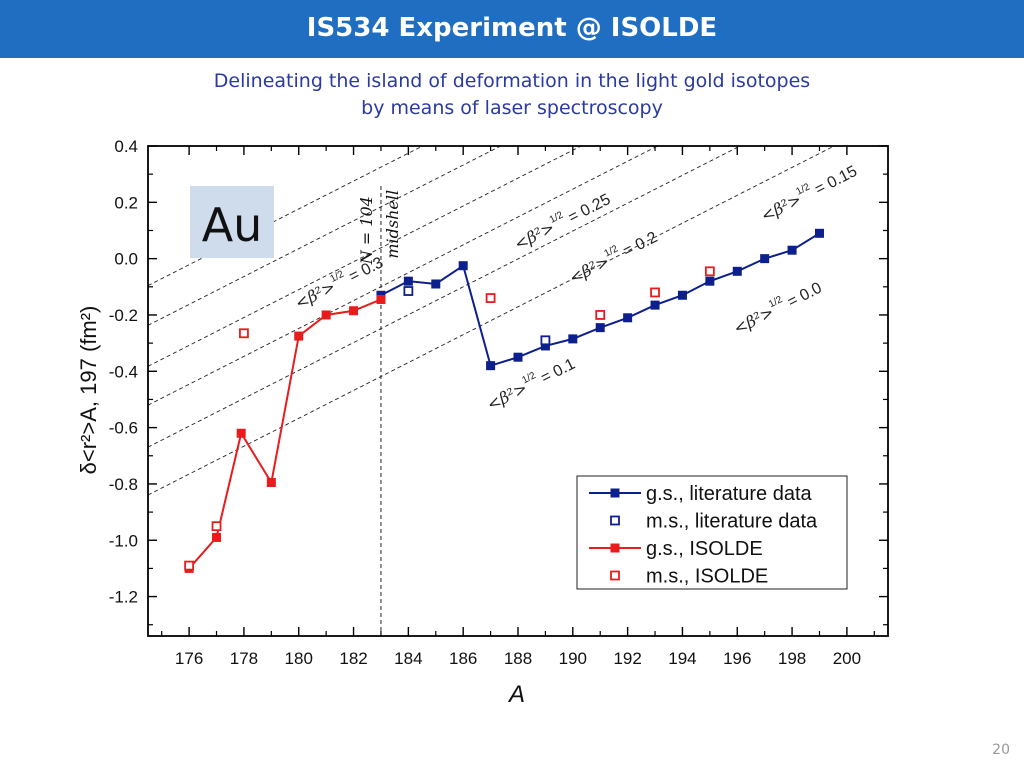 The image size is (1024, 768). I want to click on x-tick-label: 194, so click(682, 658).